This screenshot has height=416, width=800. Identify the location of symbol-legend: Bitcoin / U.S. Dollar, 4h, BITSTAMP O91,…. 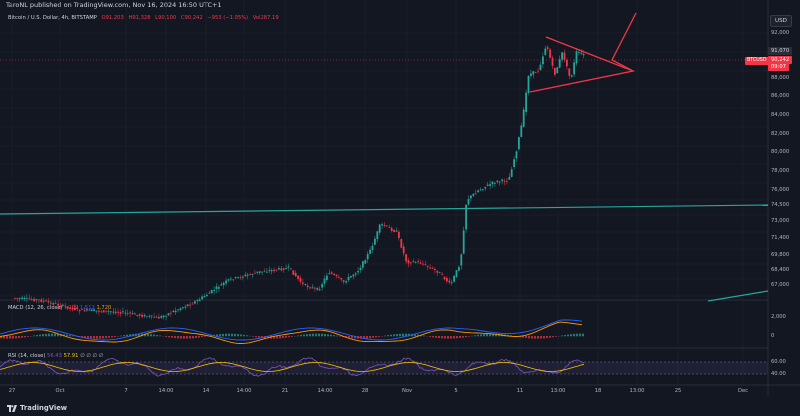
(145, 18).